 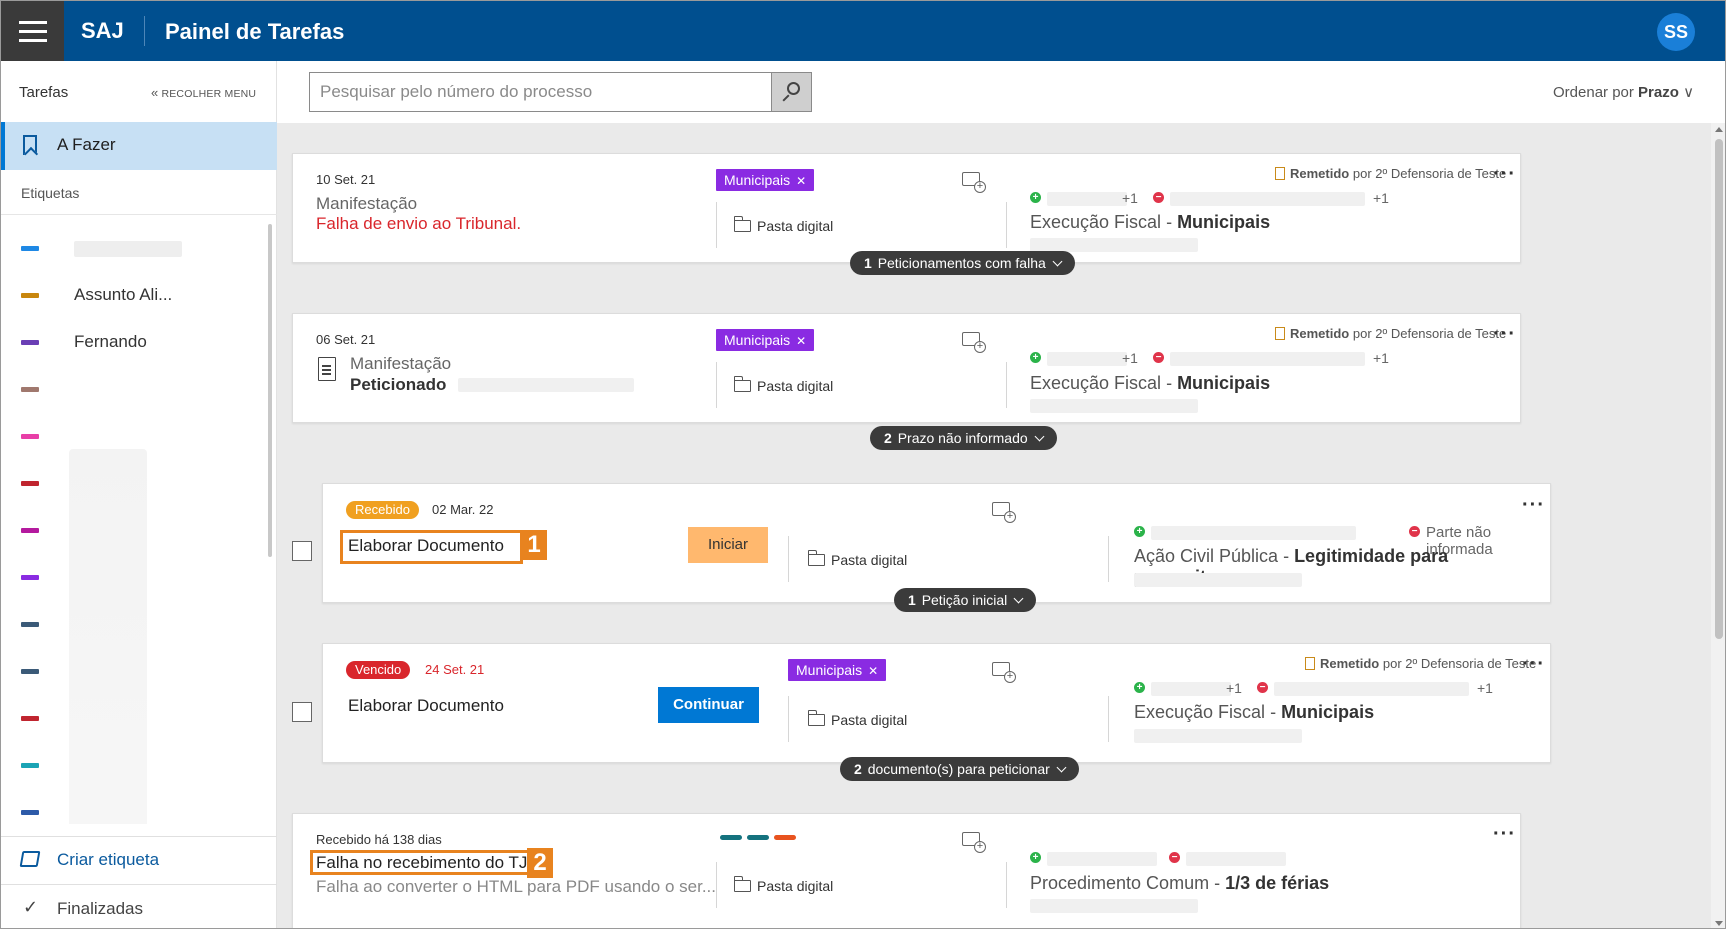 What do you see at coordinates (1676, 32) in the screenshot?
I see `user-avatar: SS` at bounding box center [1676, 32].